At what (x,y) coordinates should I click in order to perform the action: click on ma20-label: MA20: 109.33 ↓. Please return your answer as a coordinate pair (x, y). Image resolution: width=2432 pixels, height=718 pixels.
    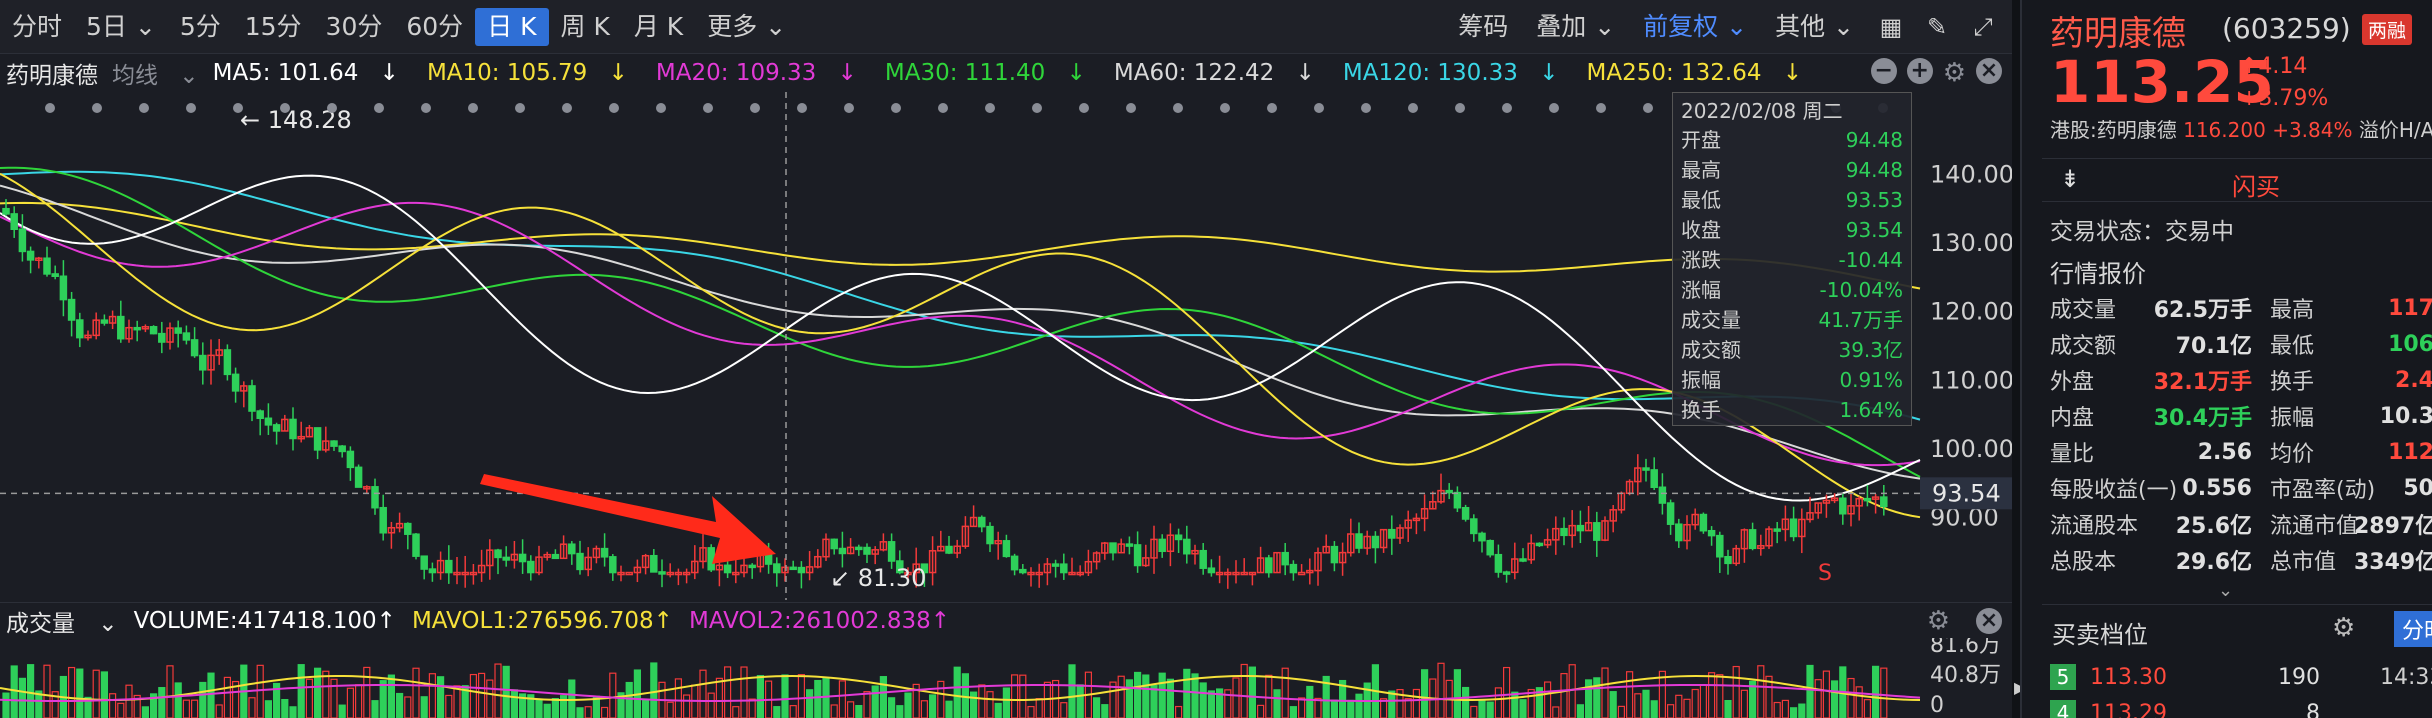
    Looking at the image, I should click on (756, 73).